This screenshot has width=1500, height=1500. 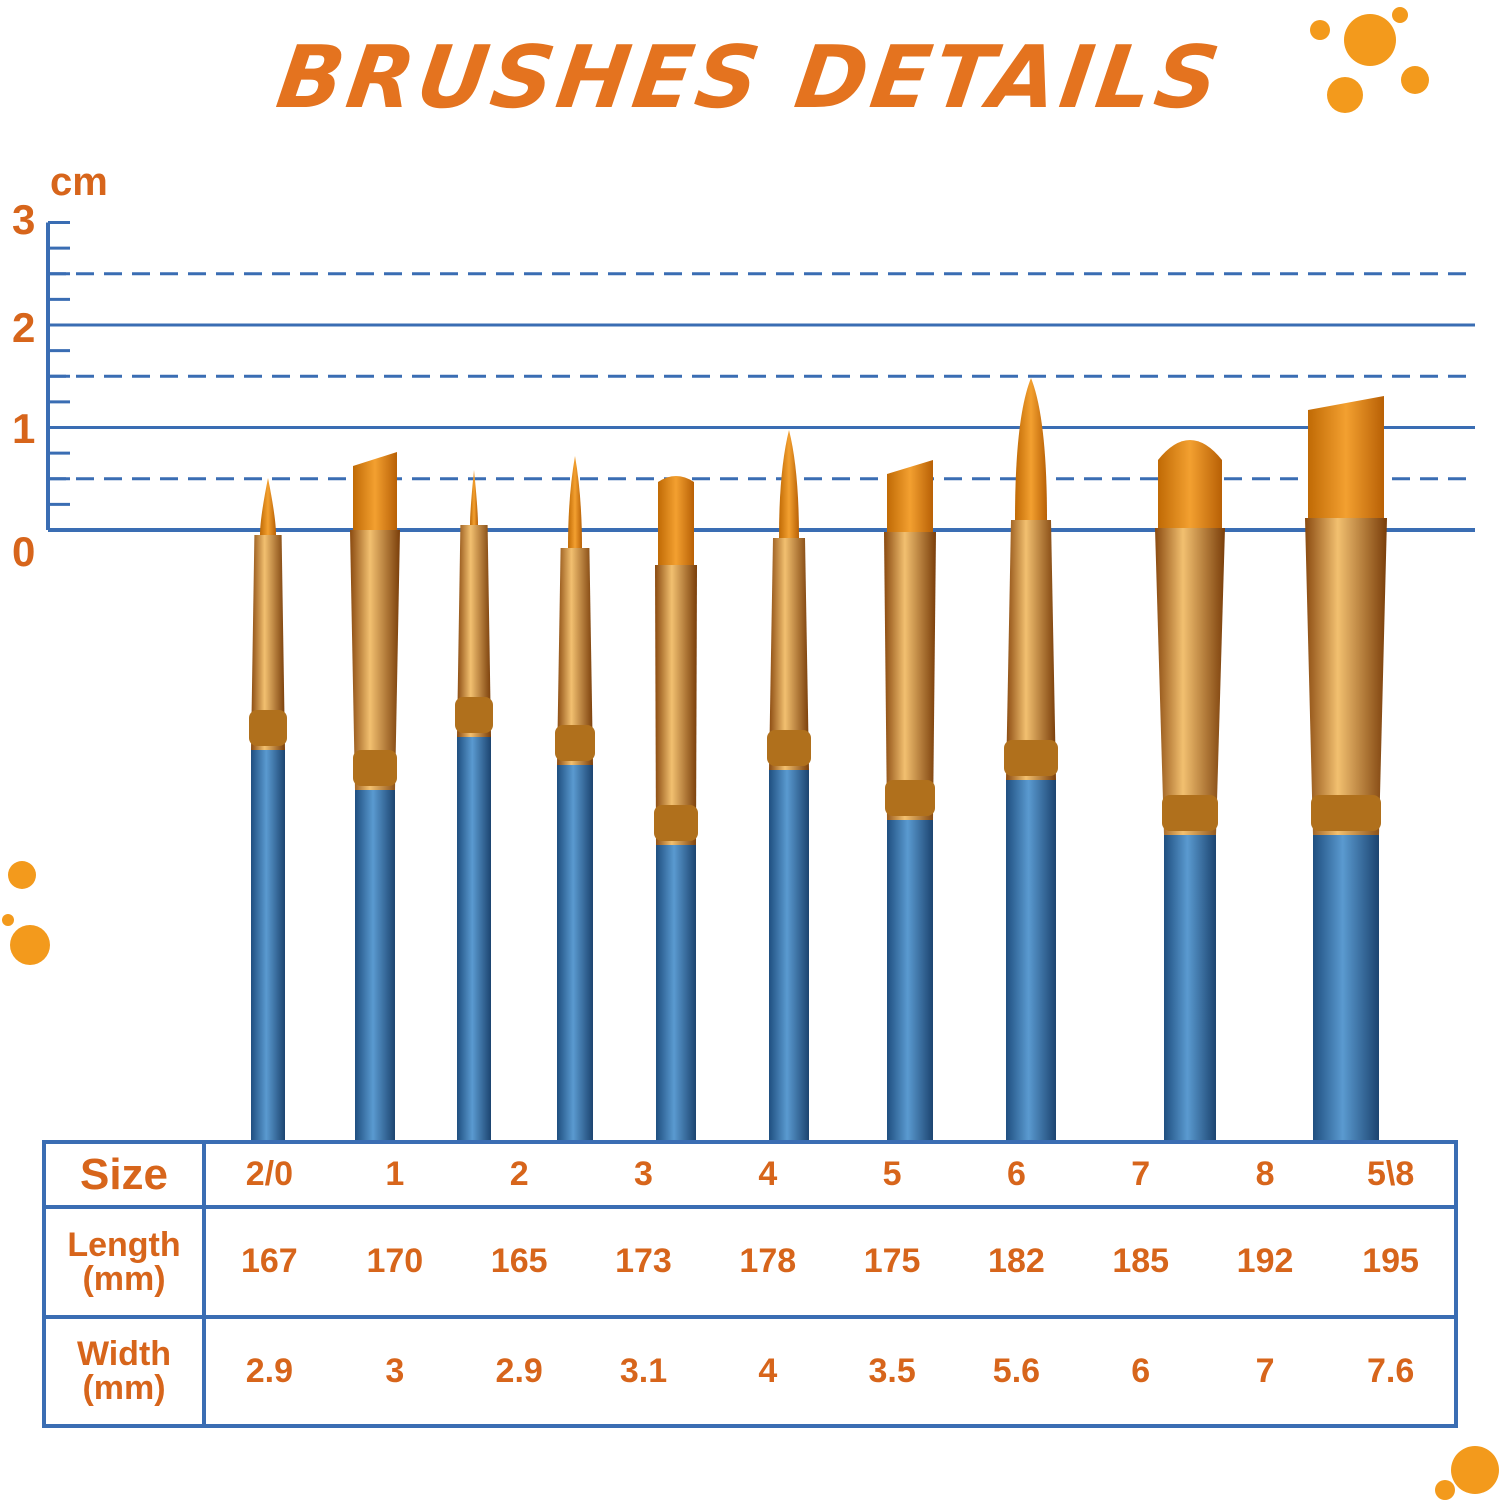 What do you see at coordinates (395, 1174) in the screenshot?
I see `cell-size: 1` at bounding box center [395, 1174].